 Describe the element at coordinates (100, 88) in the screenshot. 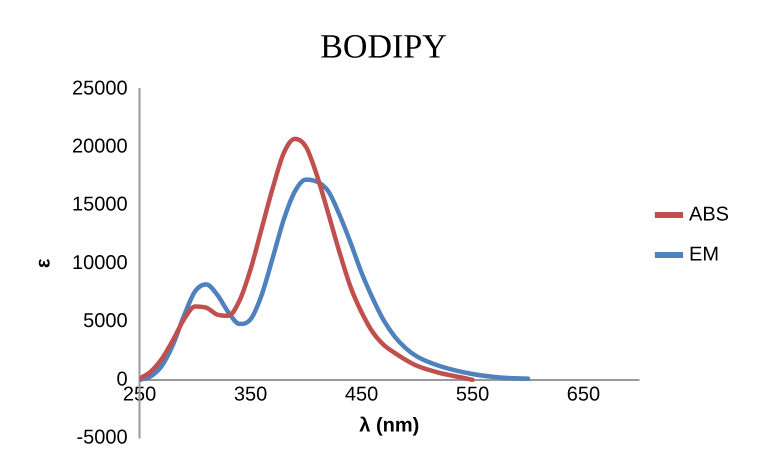

I see `y-tick-label: 25000` at that location.